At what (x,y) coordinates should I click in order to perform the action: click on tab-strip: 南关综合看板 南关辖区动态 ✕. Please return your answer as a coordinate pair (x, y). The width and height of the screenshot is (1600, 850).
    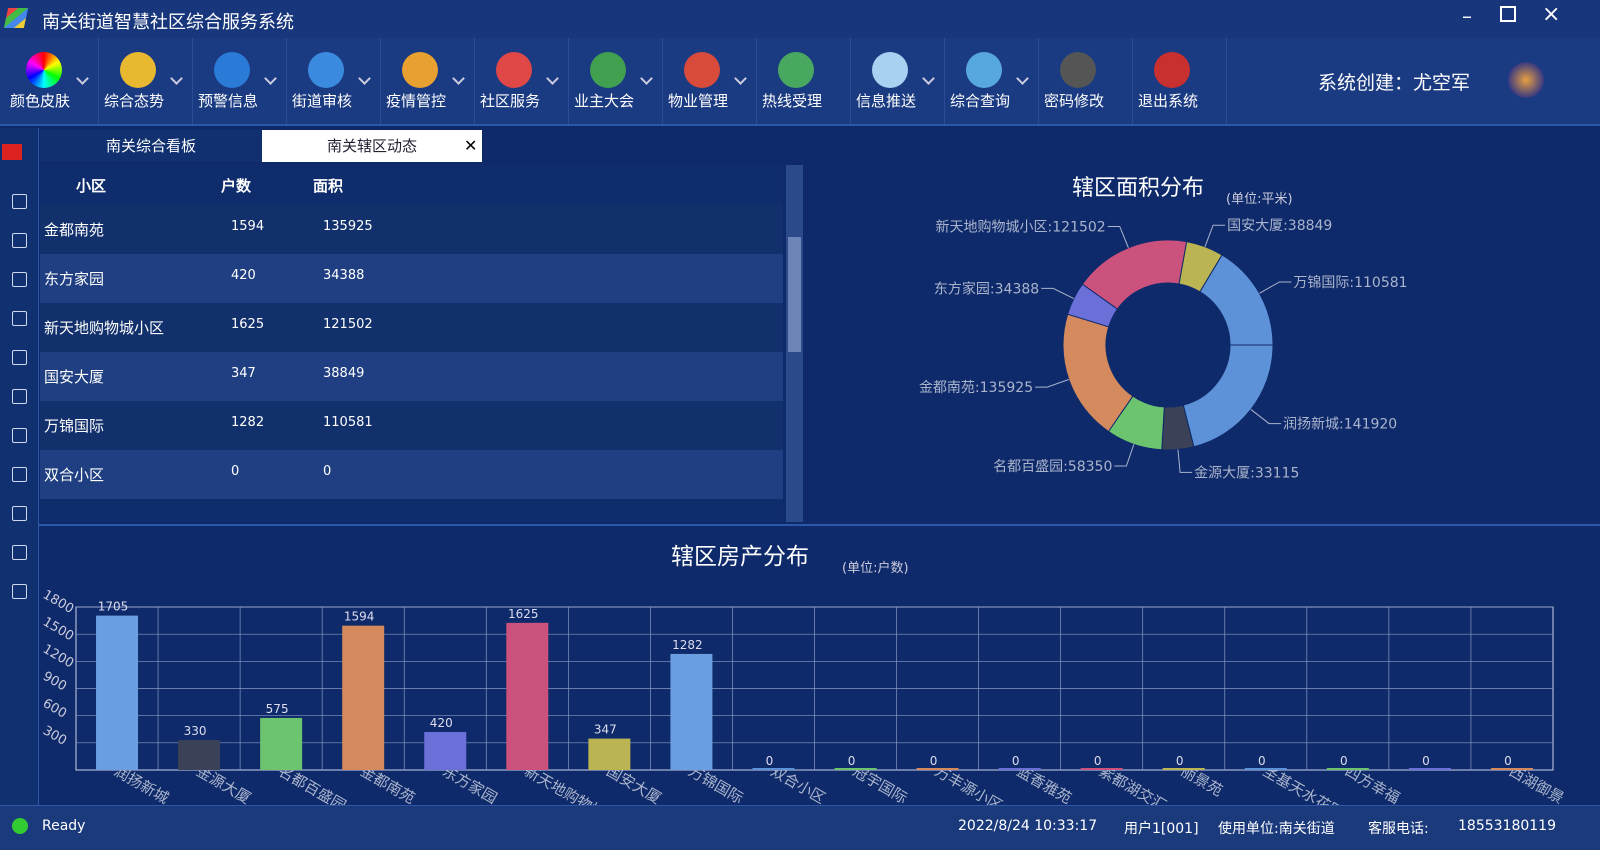
    Looking at the image, I should click on (420, 146).